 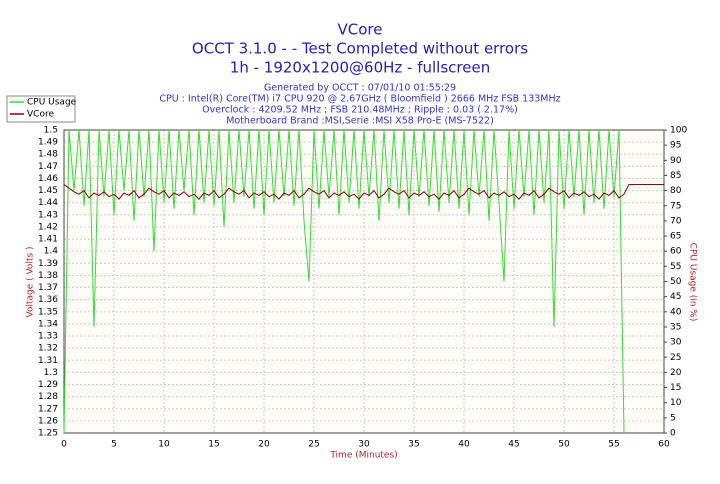 What do you see at coordinates (675, 237) in the screenshot?
I see `y2-tick-label: 65` at bounding box center [675, 237].